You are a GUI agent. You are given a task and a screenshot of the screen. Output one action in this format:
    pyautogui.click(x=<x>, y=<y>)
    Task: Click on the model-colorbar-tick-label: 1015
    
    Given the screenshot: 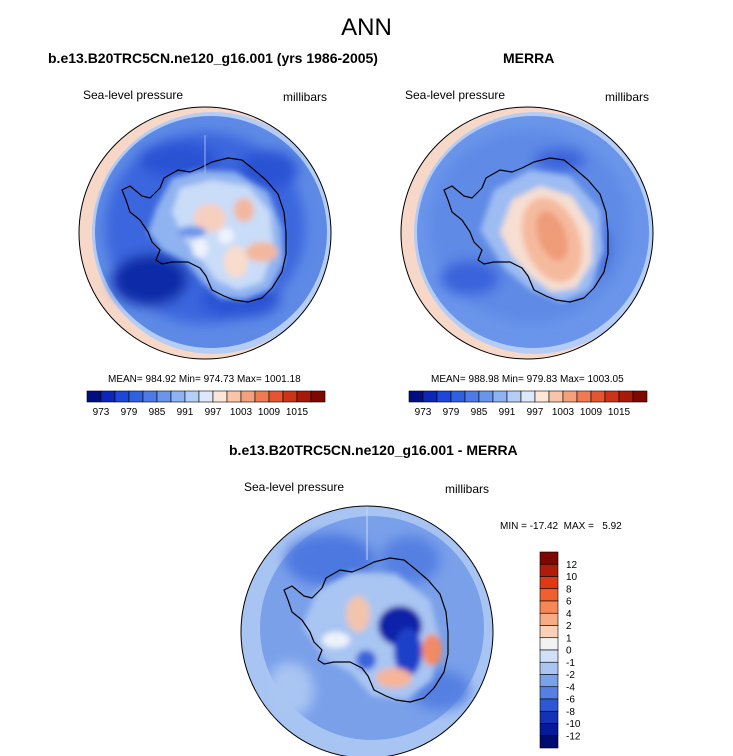 What is the action you would take?
    pyautogui.click(x=297, y=412)
    